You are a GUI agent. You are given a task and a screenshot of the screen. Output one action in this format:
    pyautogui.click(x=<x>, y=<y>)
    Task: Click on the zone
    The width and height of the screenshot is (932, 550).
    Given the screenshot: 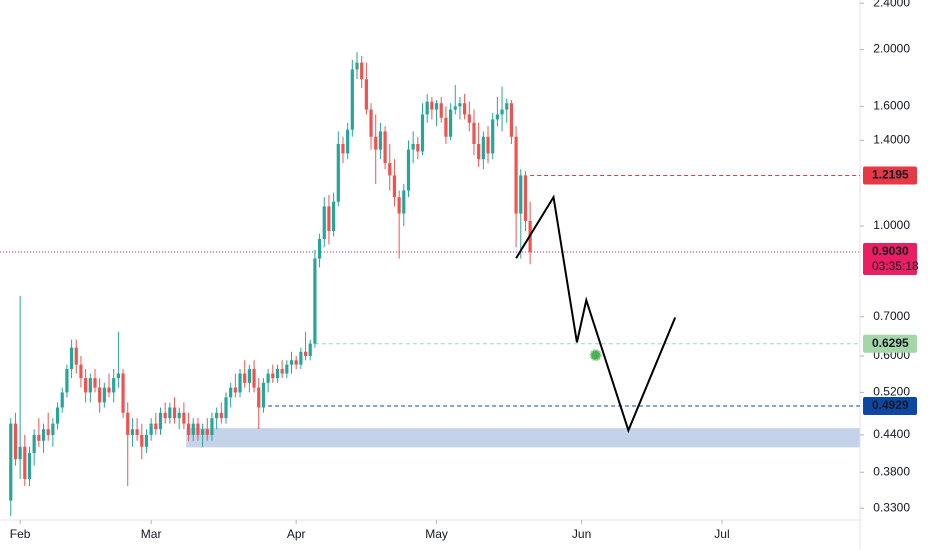 What is the action you would take?
    pyautogui.click(x=523, y=438)
    